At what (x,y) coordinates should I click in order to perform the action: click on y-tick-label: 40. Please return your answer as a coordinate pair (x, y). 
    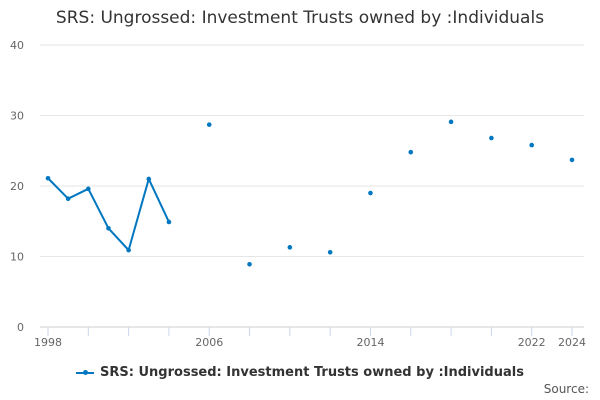
    Looking at the image, I should click on (17, 45).